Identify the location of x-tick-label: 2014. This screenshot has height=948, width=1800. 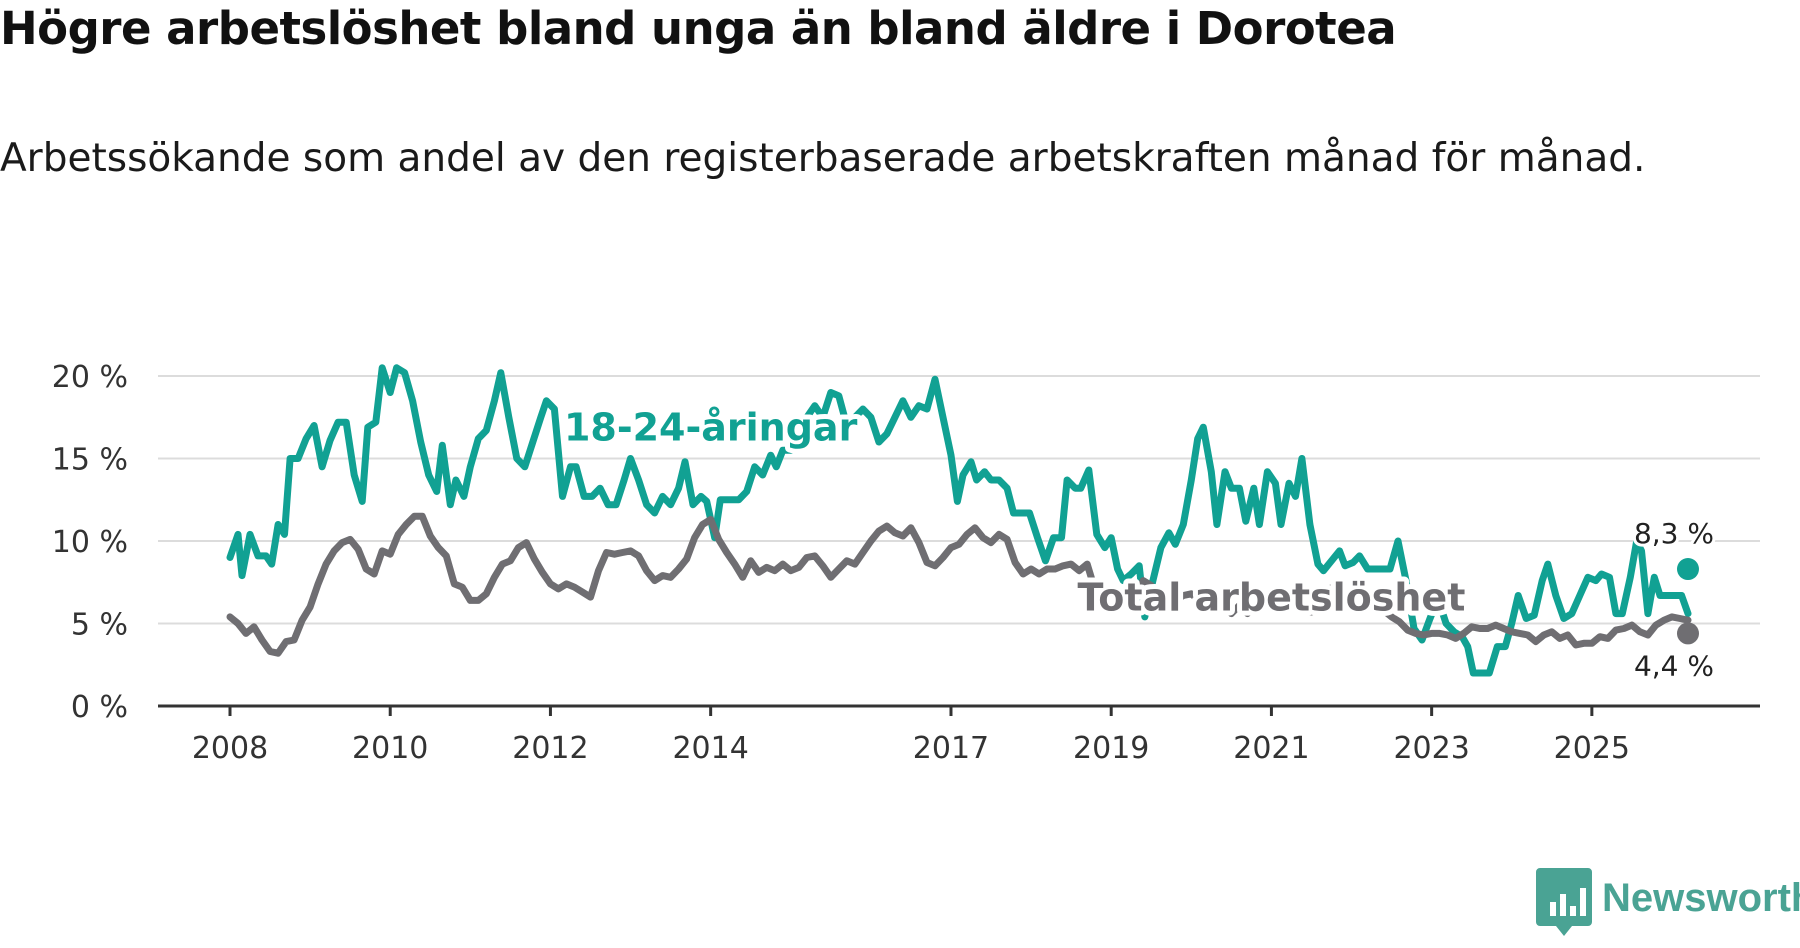
(710, 748).